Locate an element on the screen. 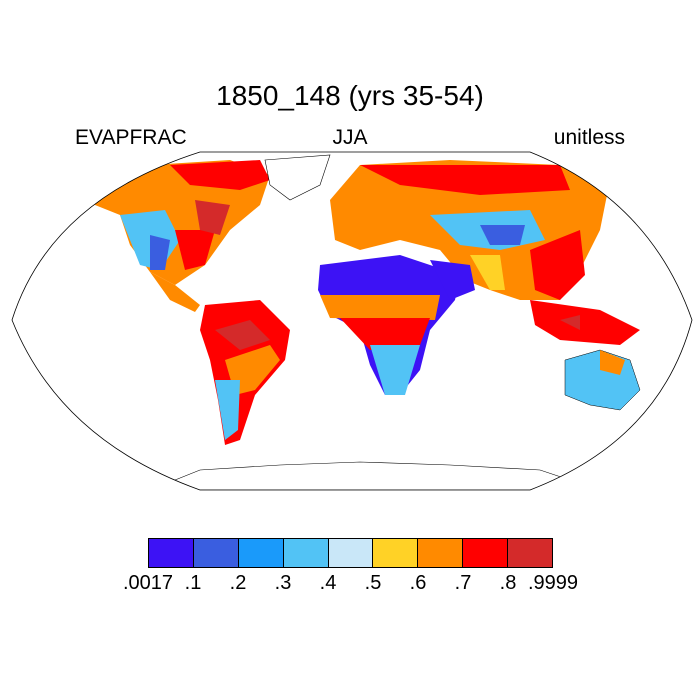 The width and height of the screenshot is (700, 700). colorbar-label: .5 is located at coordinates (373, 583).